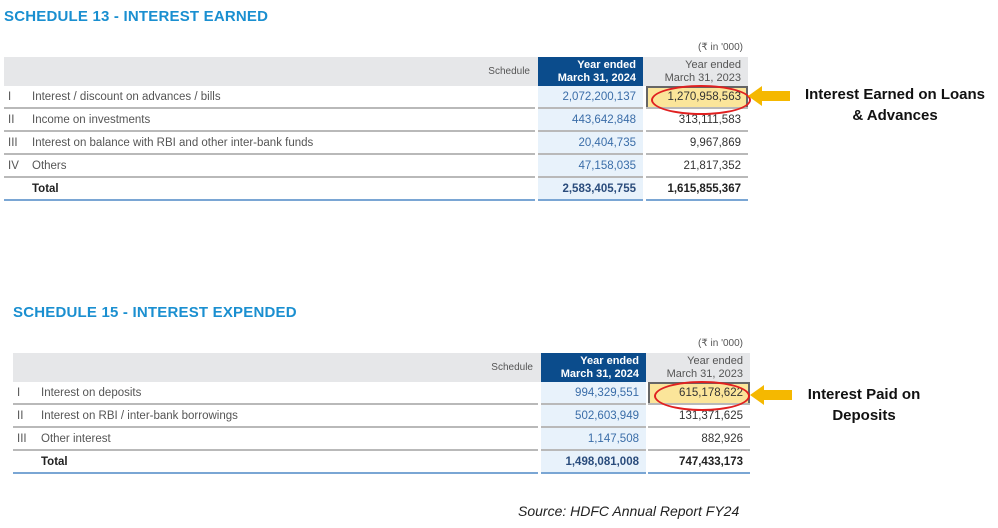 This screenshot has height=528, width=998. Describe the element at coordinates (590, 143) in the screenshot. I see `value-2024: 20,404,735` at that location.